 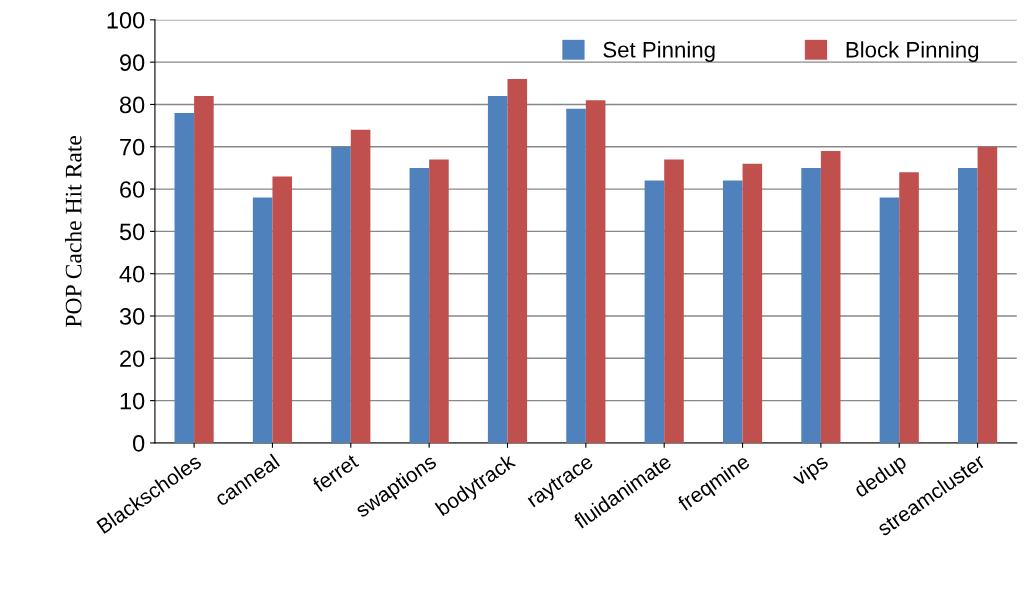 I want to click on y-tick-label: 30, so click(x=132, y=316).